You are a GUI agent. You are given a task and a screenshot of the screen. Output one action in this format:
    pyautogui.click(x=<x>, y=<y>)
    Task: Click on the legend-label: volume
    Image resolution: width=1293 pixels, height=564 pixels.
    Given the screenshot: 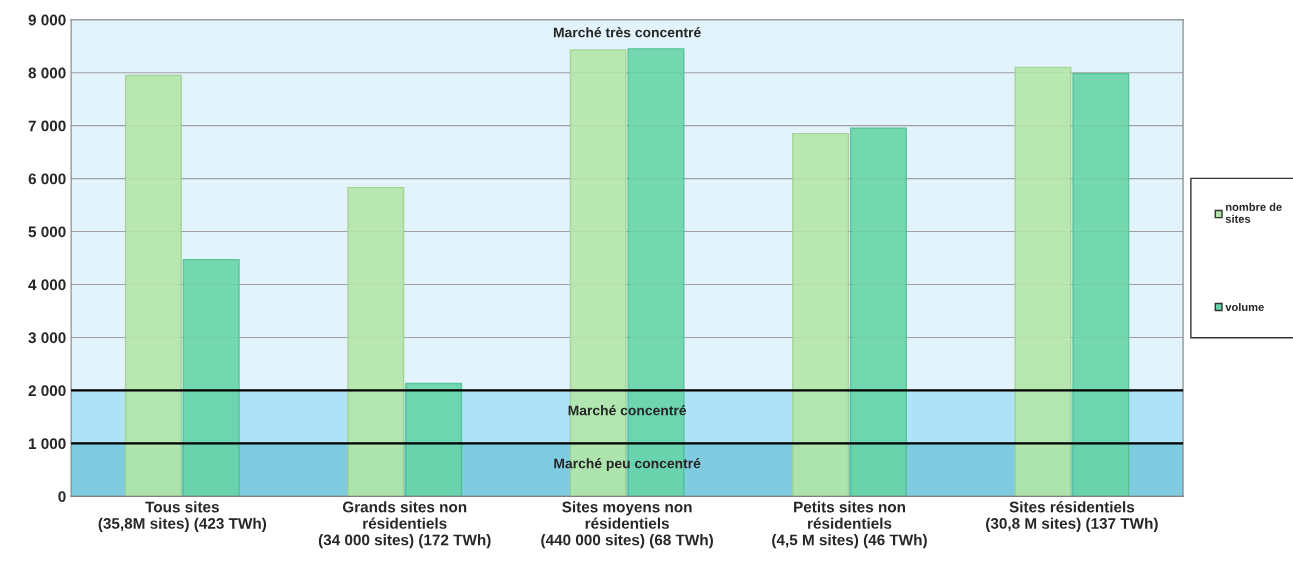 What is the action you would take?
    pyautogui.click(x=1244, y=307)
    